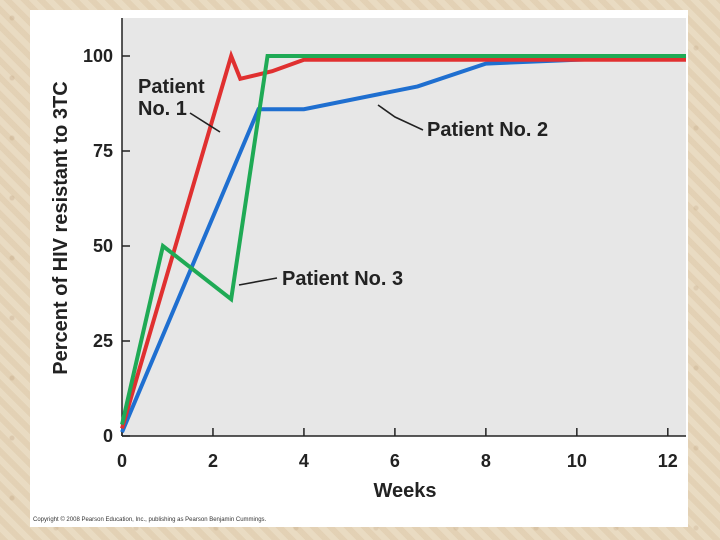  Describe the element at coordinates (400, 117) in the screenshot. I see `annotation-patient-2-leader` at that location.